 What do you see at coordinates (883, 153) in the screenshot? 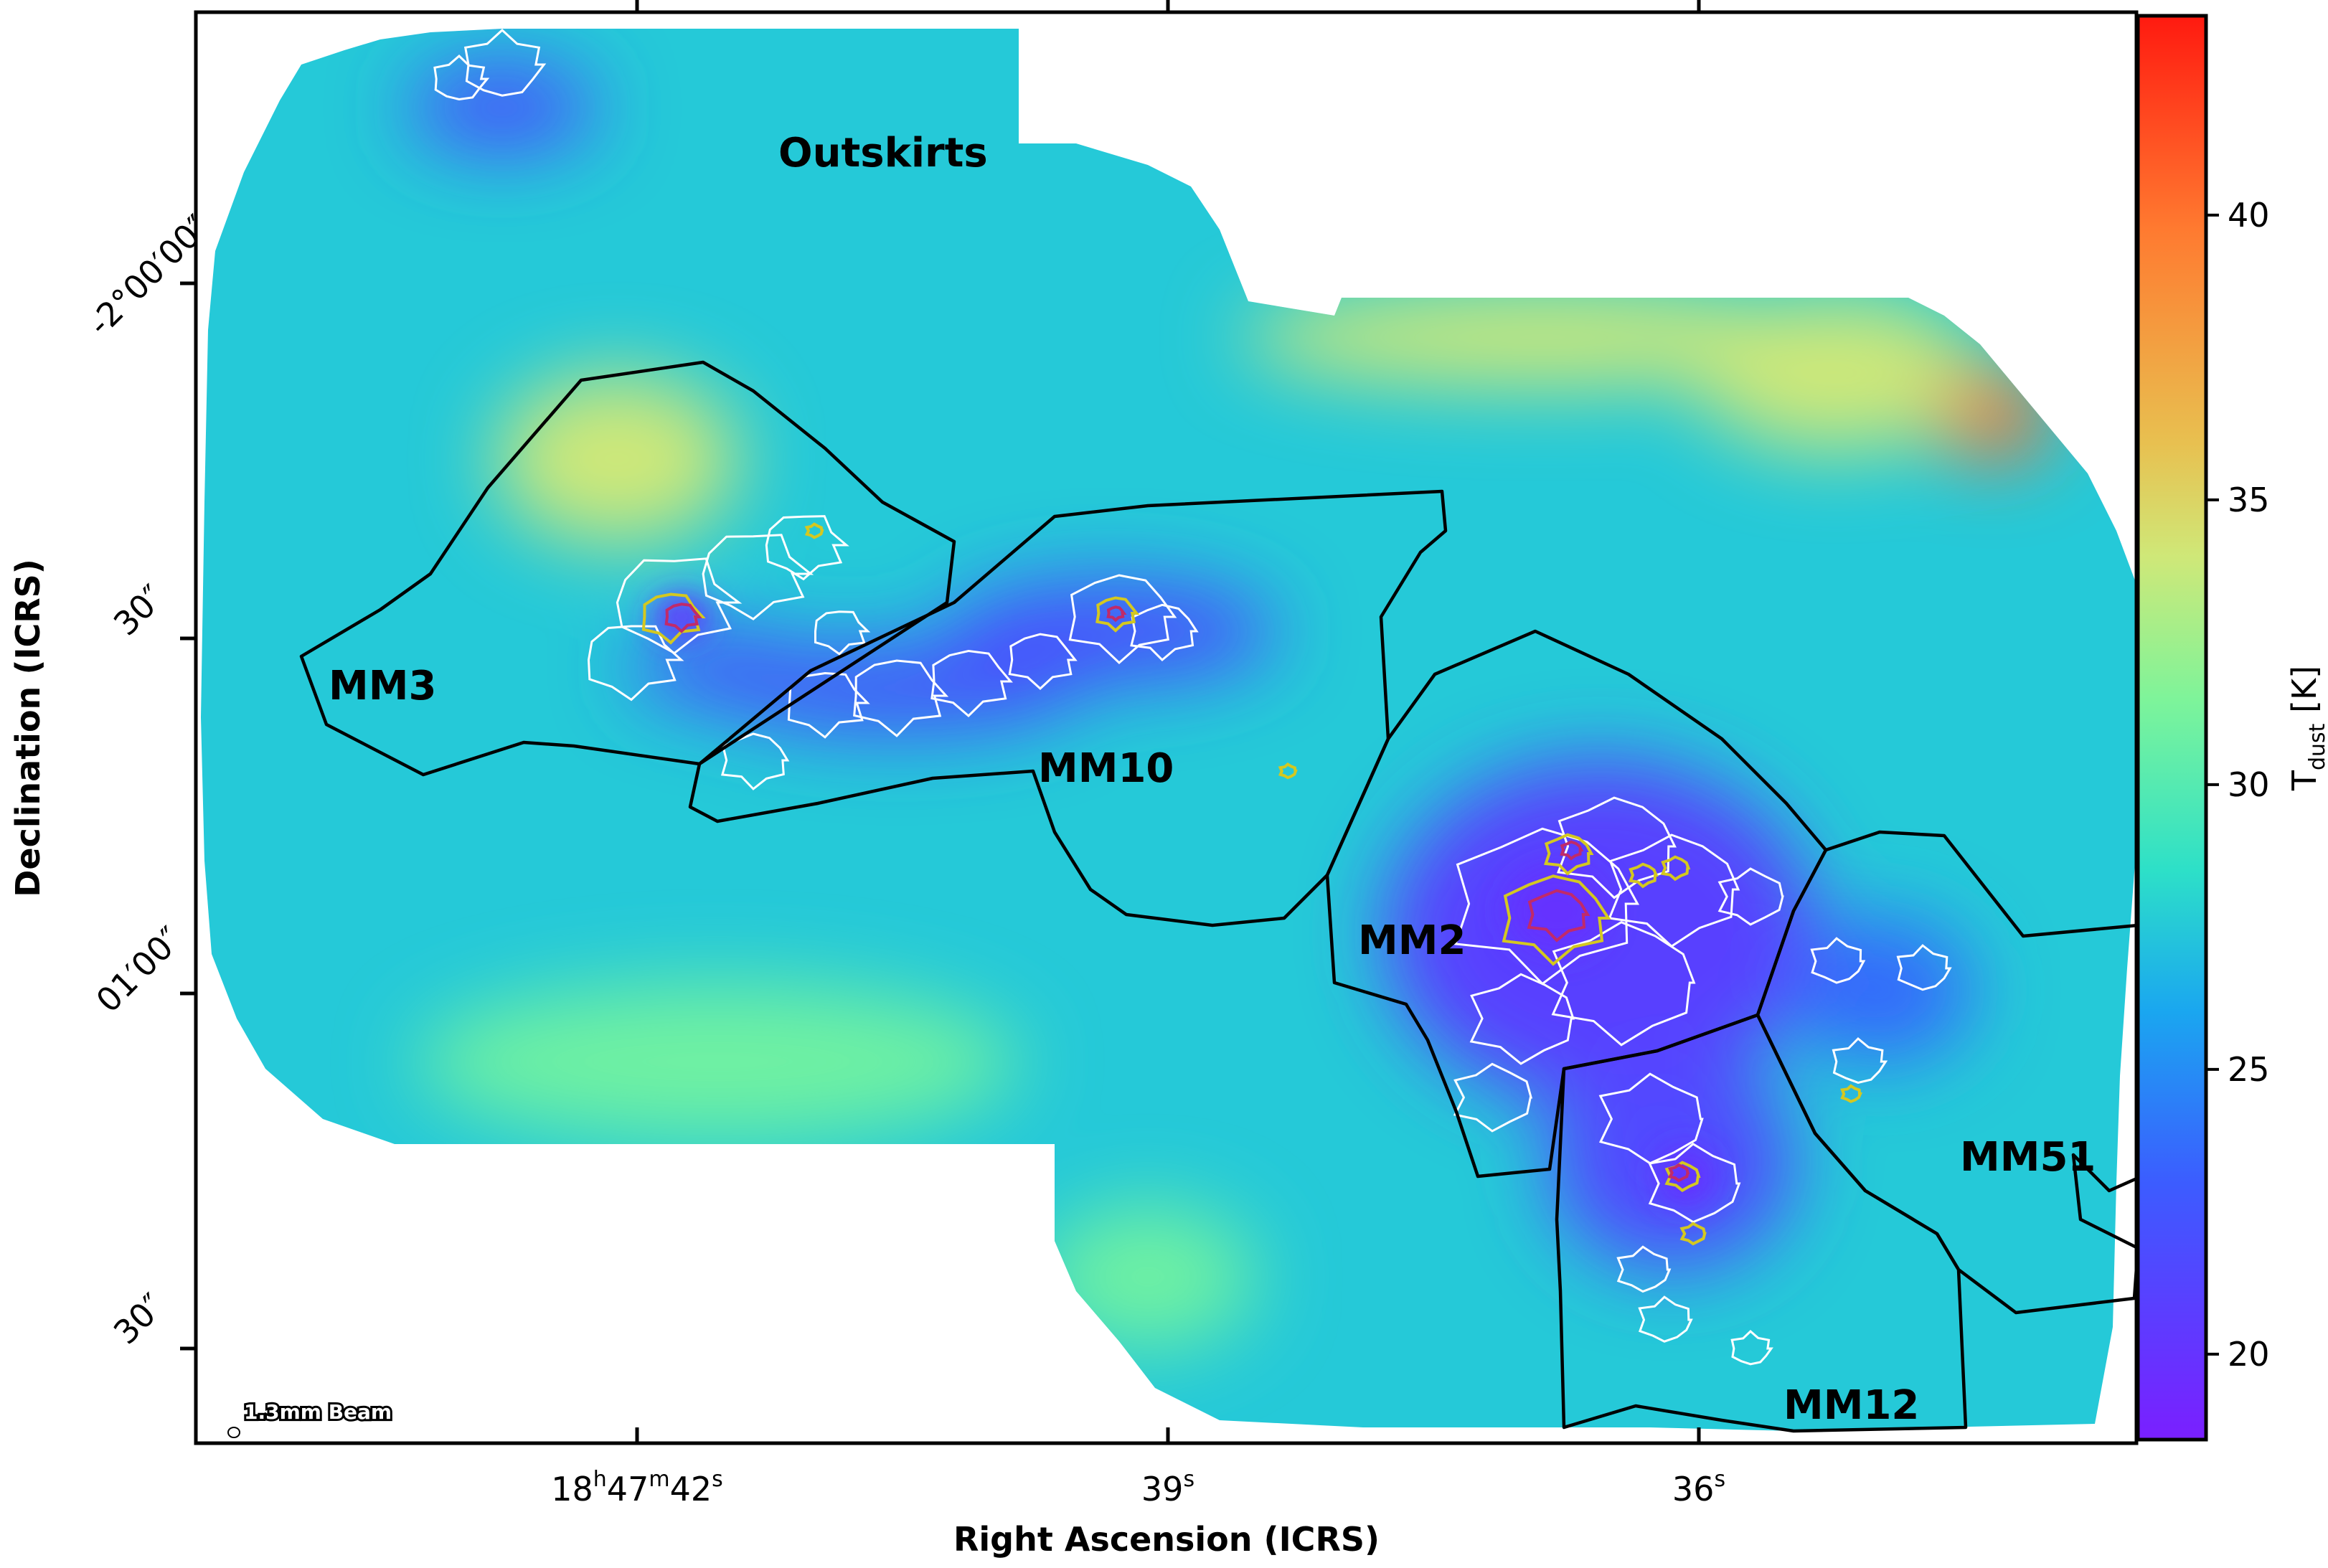
I see `label-outskirts: Outskirts` at bounding box center [883, 153].